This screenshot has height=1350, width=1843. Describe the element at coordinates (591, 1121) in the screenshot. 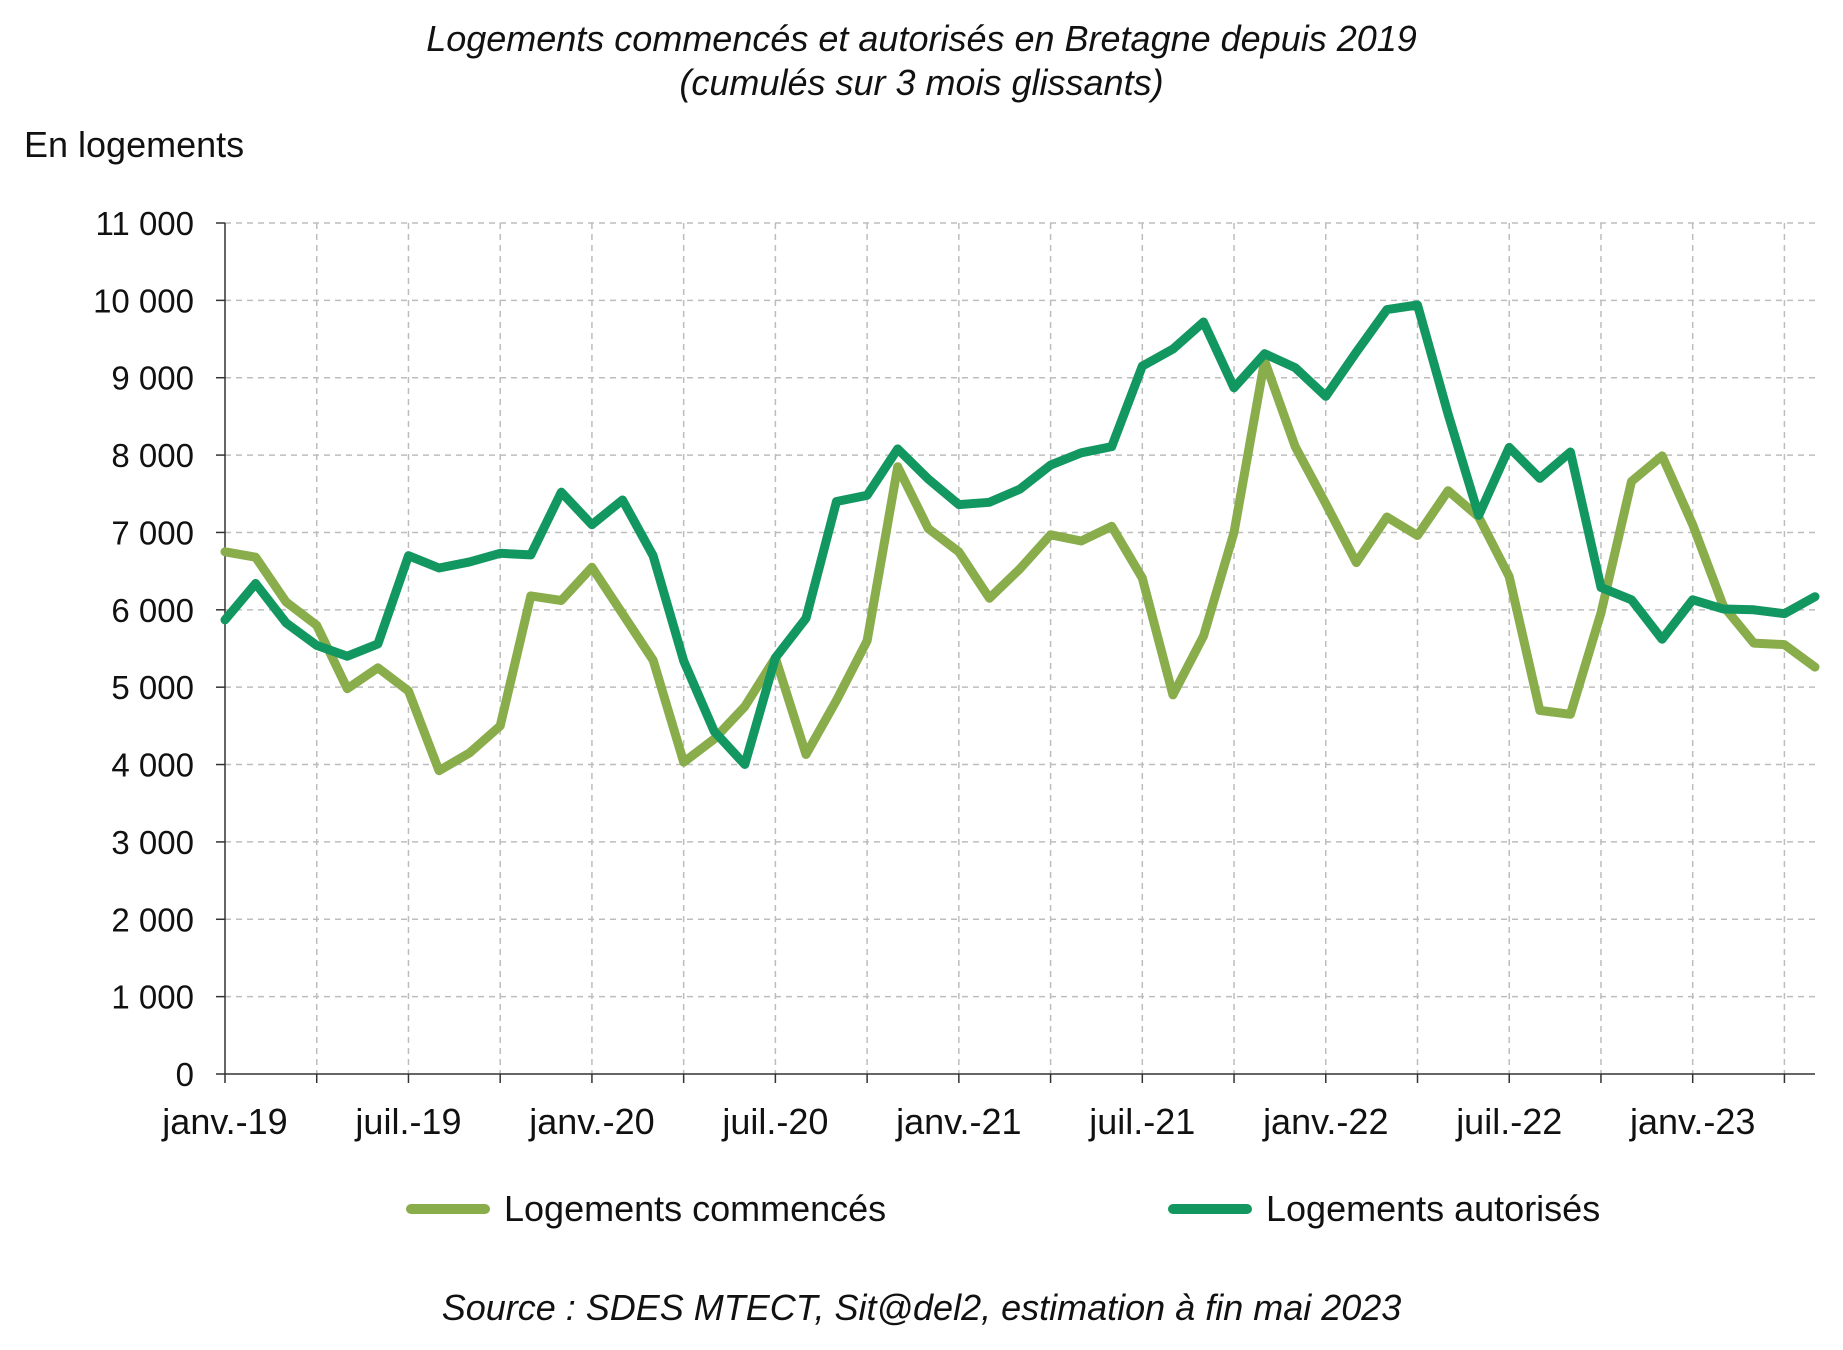

I see `x-tick-label: janv.-20` at that location.